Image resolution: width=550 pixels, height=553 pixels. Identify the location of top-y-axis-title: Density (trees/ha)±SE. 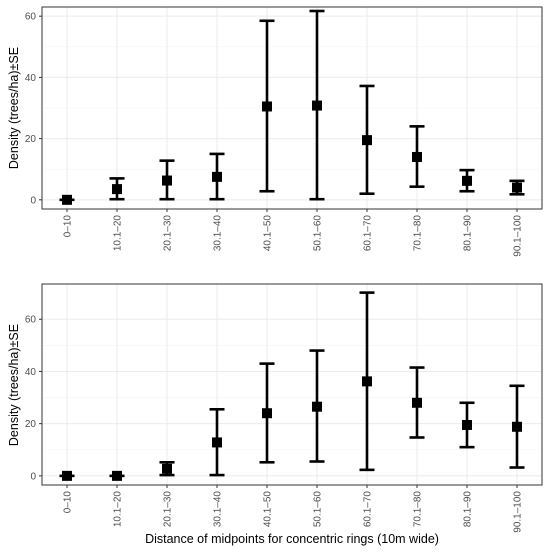
(14, 108).